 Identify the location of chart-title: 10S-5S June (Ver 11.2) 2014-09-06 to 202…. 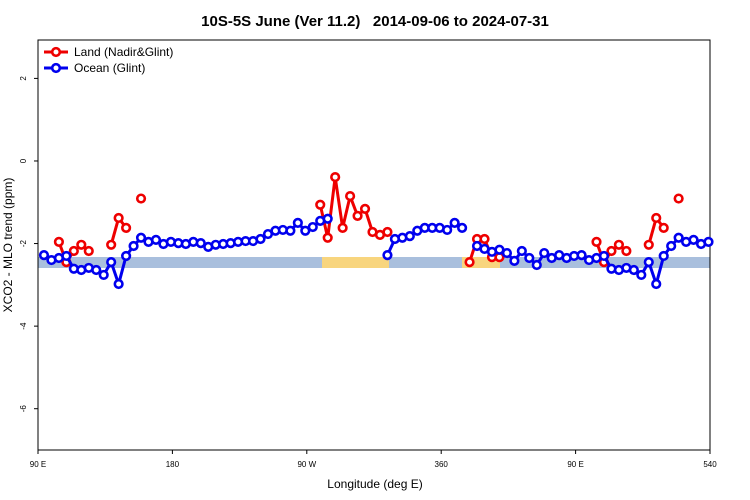
(375, 21).